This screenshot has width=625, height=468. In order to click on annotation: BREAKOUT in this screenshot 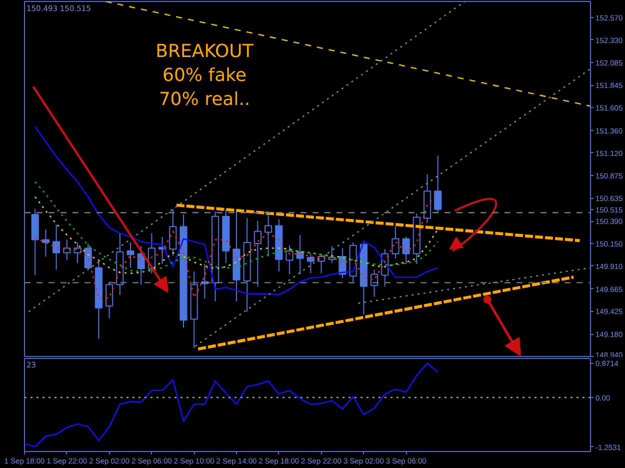, I will do `click(205, 51)`.